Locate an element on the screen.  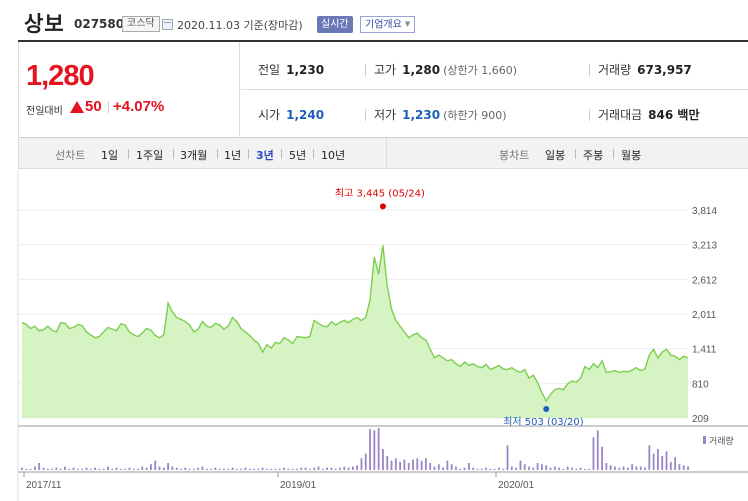
y-tick-label: 2,011 is located at coordinates (704, 315).